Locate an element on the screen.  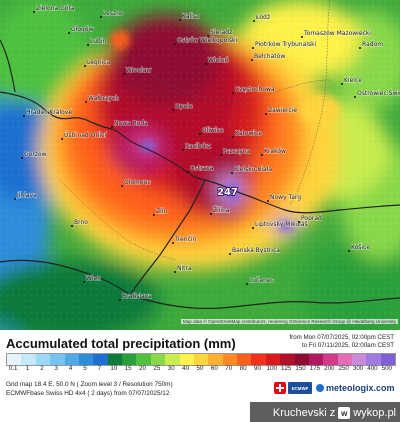
legend-tick-label: 50 is located at coordinates (200, 368).